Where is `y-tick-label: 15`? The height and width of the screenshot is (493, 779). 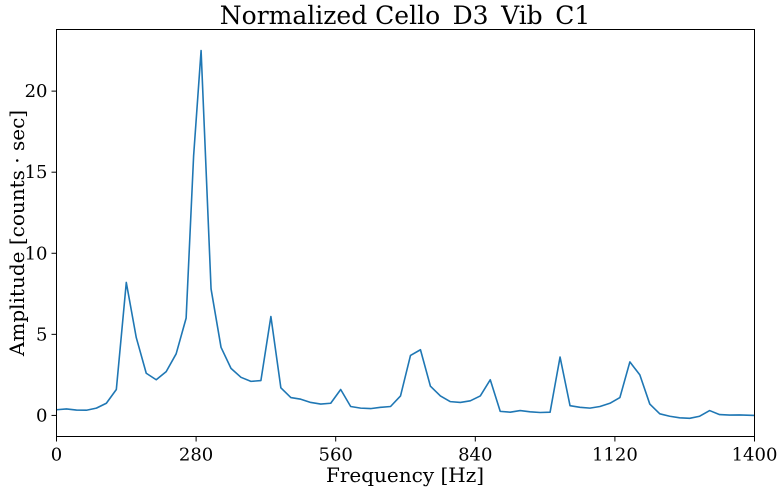 y-tick-label: 15 is located at coordinates (36, 172).